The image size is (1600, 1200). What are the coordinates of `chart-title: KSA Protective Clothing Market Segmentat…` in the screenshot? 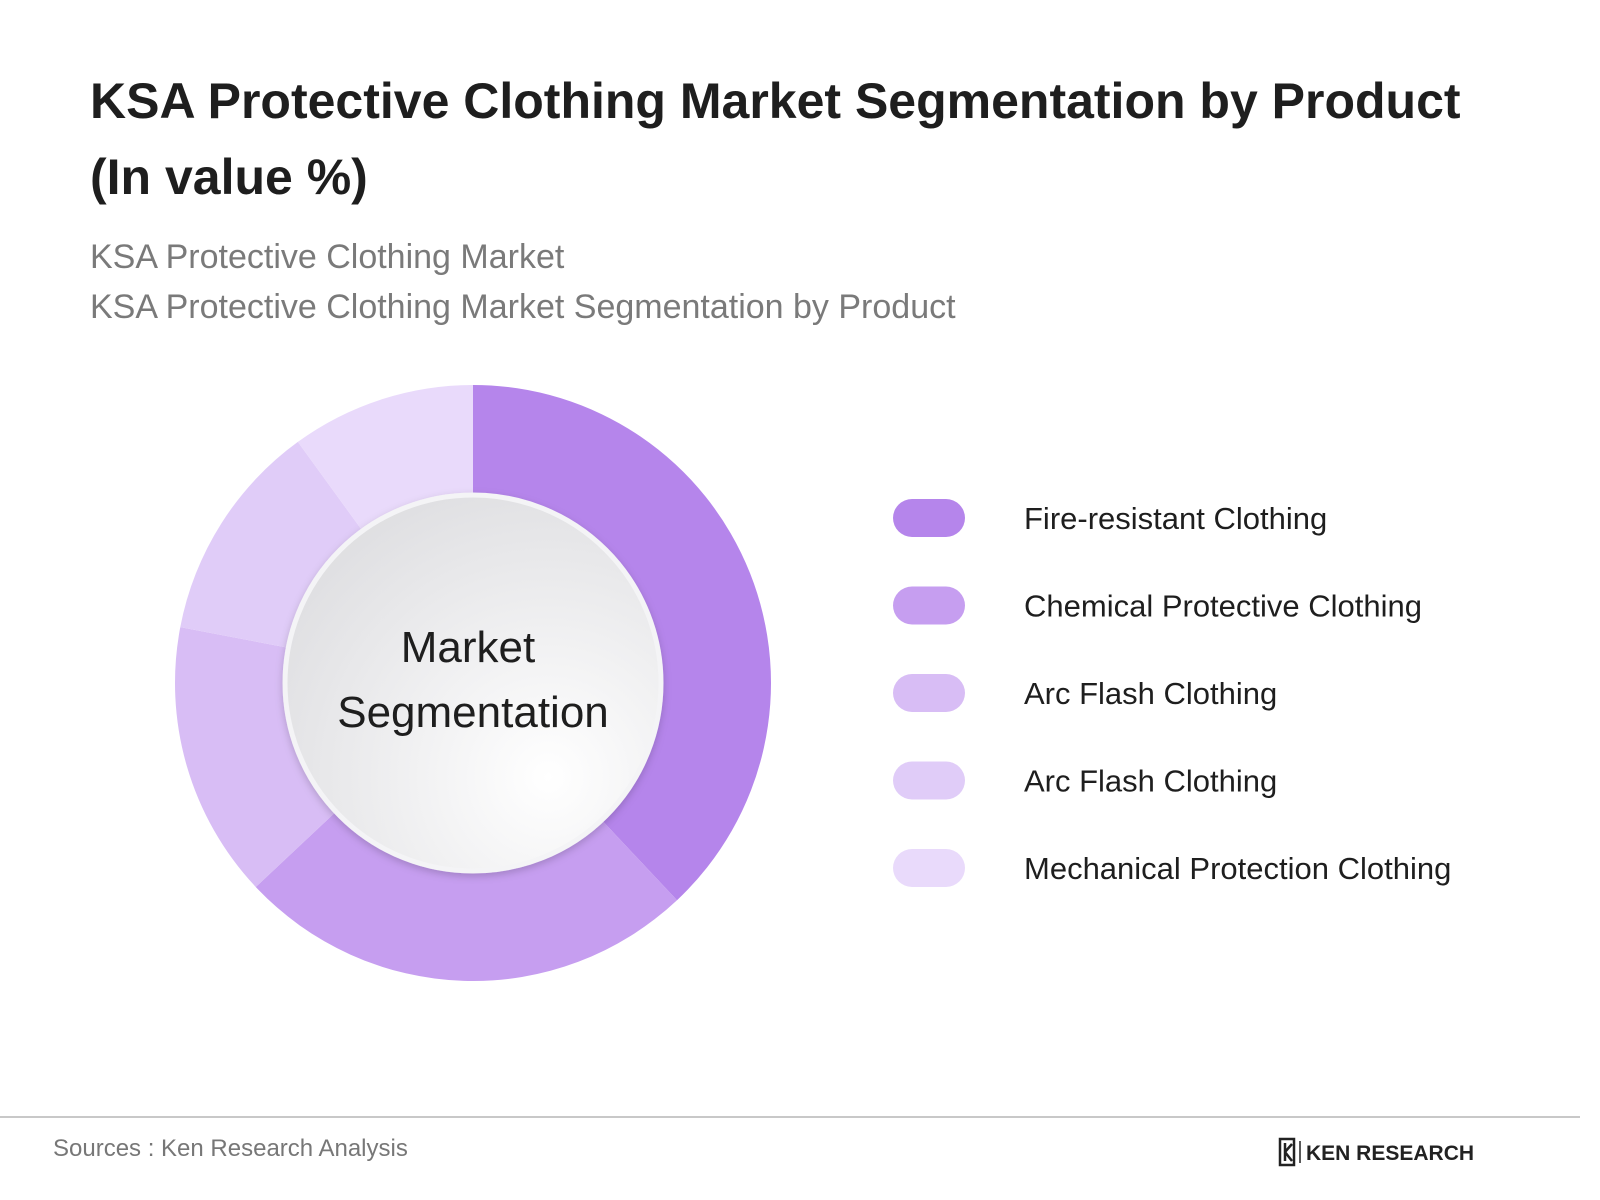 It's located at (775, 101).